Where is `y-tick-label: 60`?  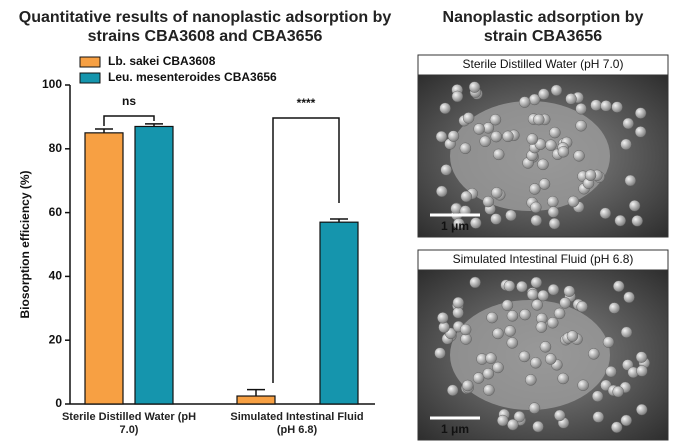
y-tick-label: 60 is located at coordinates (56, 212).